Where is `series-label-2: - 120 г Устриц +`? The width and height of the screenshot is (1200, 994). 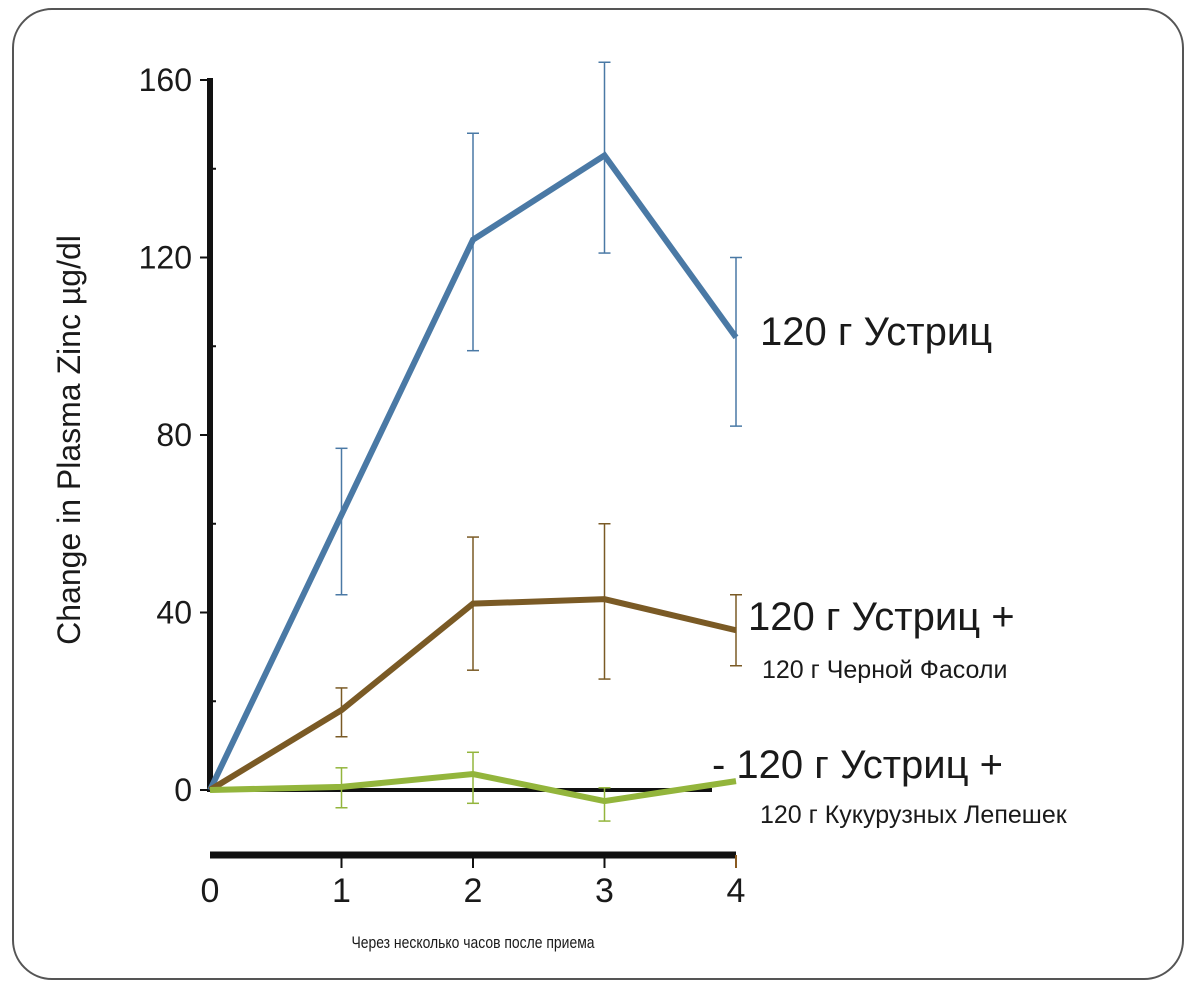
series-label-2: - 120 г Устриц + is located at coordinates (857, 765).